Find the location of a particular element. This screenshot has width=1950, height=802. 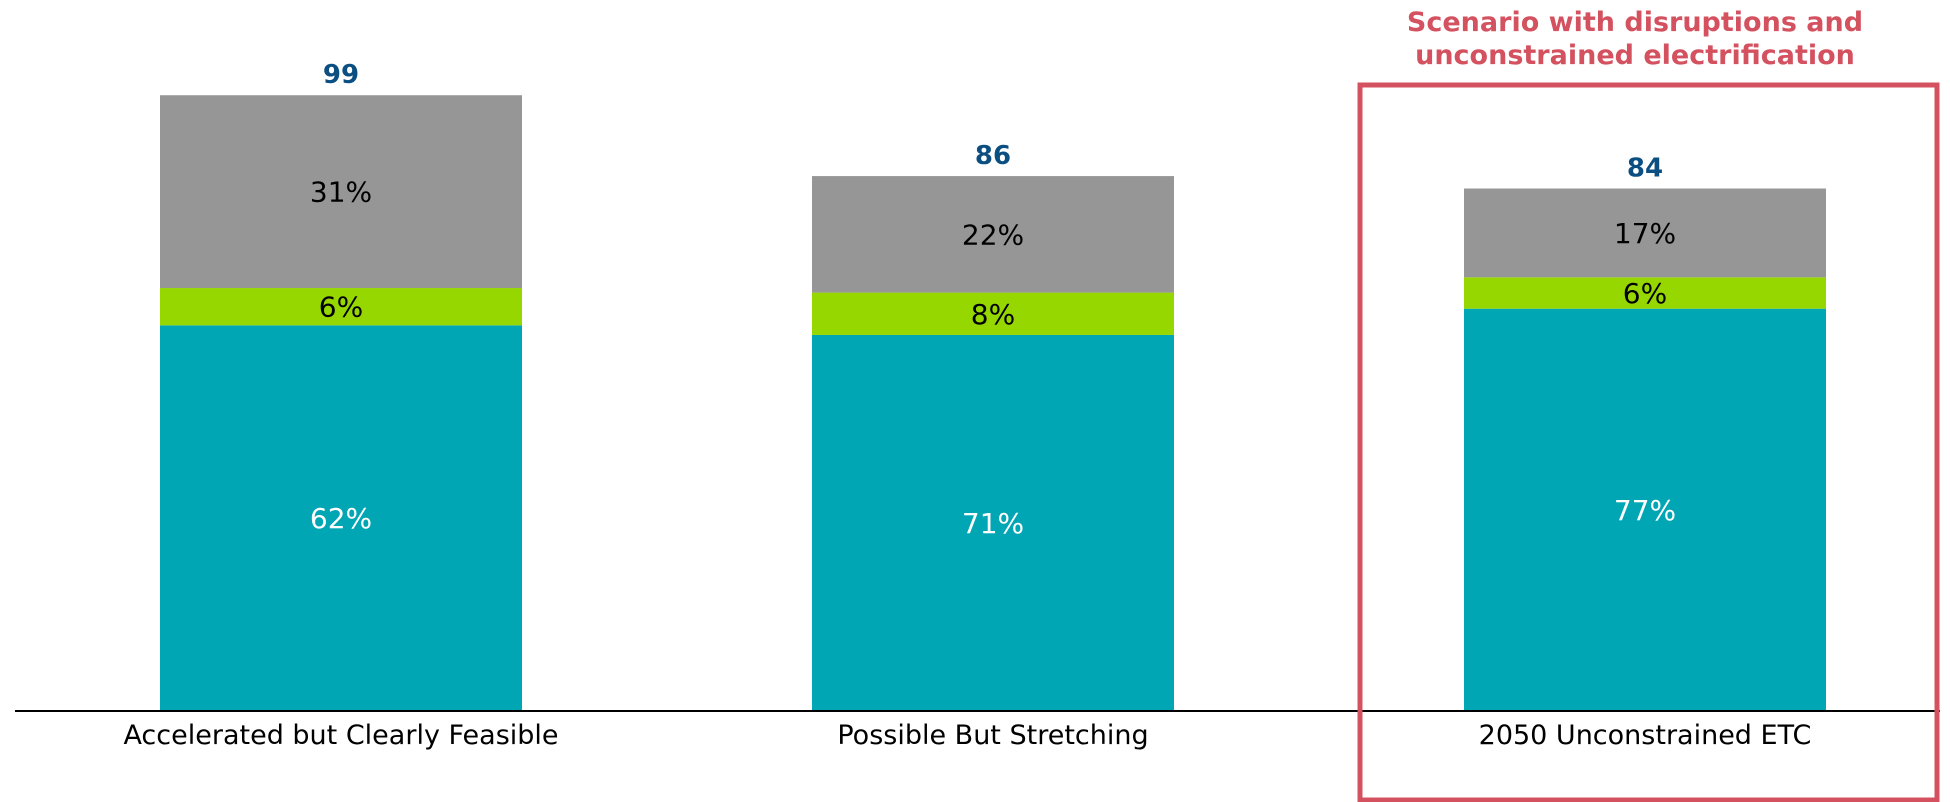

callout-text-line-2: unconstrained electrification is located at coordinates (1635, 55).